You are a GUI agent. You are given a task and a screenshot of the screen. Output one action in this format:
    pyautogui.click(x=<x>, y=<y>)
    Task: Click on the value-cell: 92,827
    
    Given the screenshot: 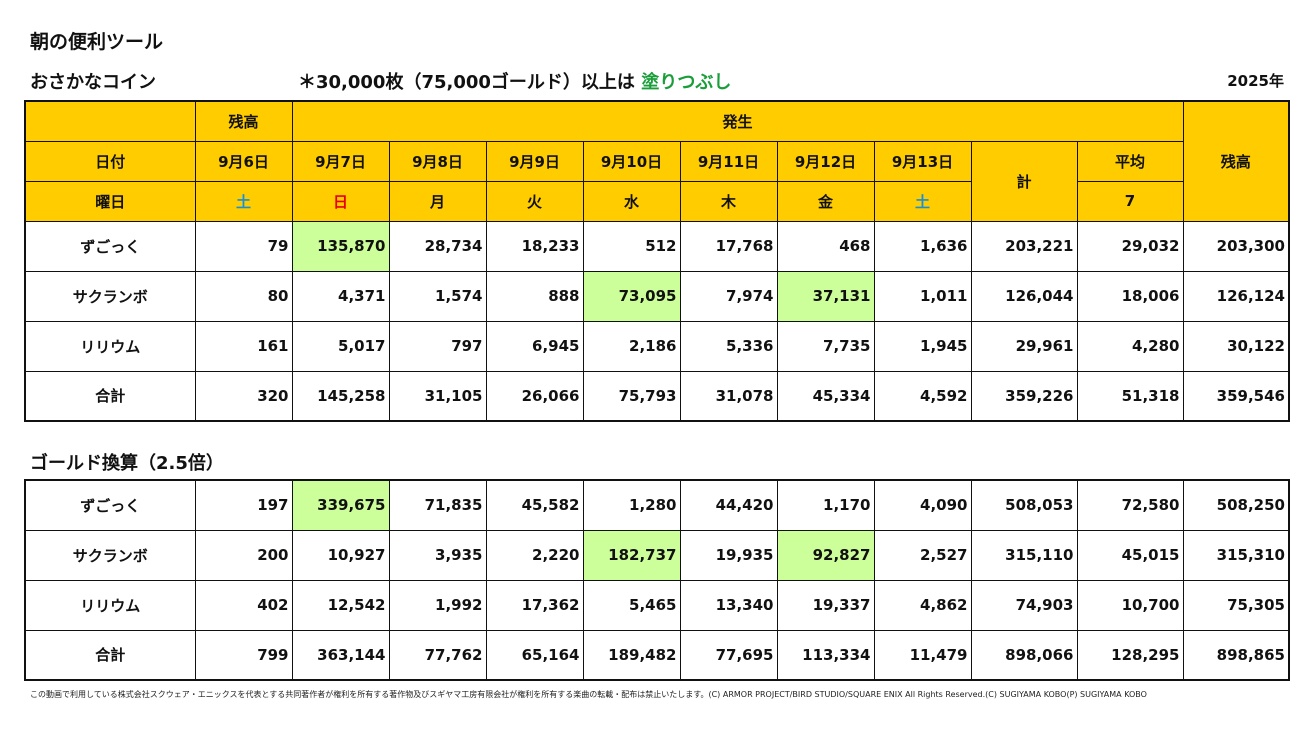 What is the action you would take?
    pyautogui.click(x=825, y=555)
    